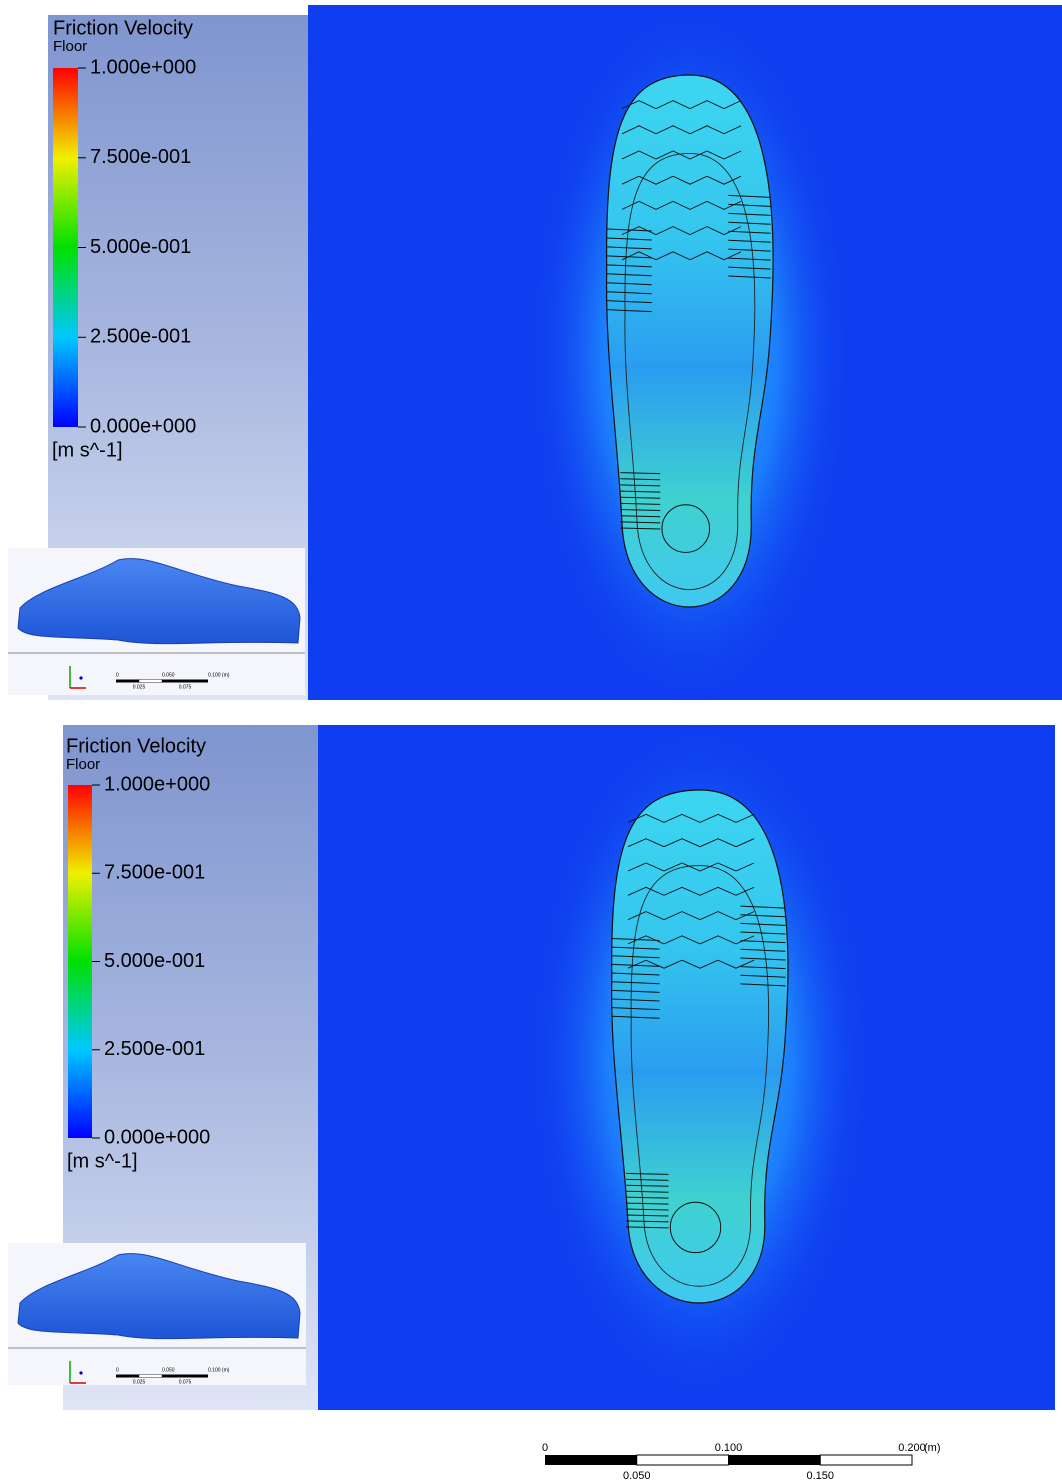 This screenshot has height=1481, width=1062. I want to click on sole-inner-outline, so click(700, 1076).